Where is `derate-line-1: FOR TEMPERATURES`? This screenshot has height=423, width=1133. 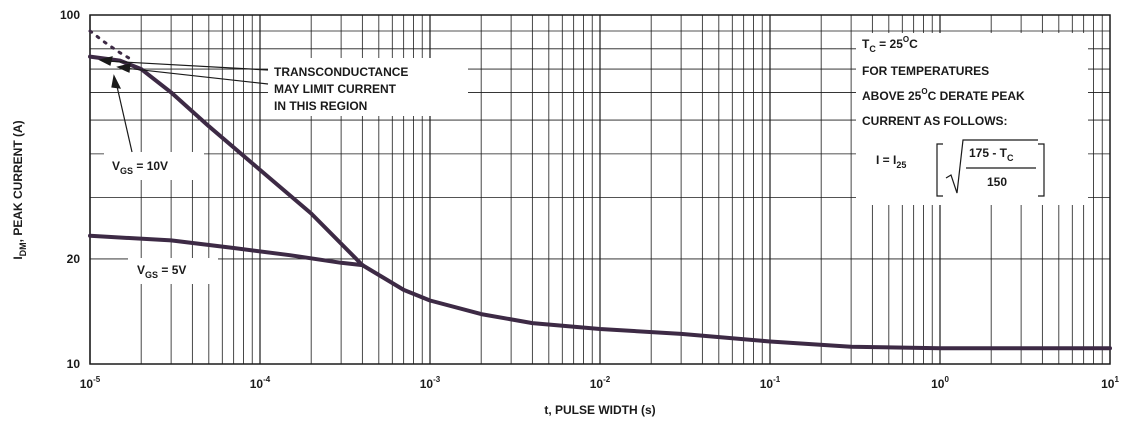
derate-line-1: FOR TEMPERATURES is located at coordinates (925, 71).